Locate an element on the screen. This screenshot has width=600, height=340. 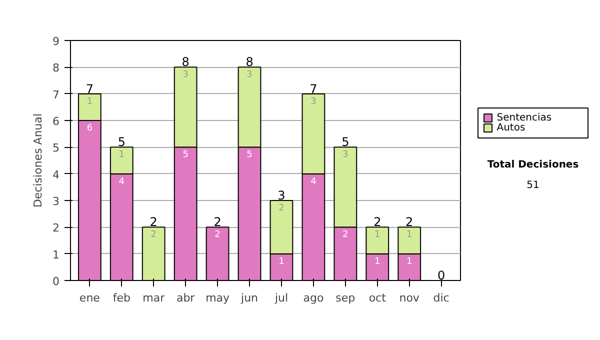
y-tick-label: 0 is located at coordinates (56, 281).